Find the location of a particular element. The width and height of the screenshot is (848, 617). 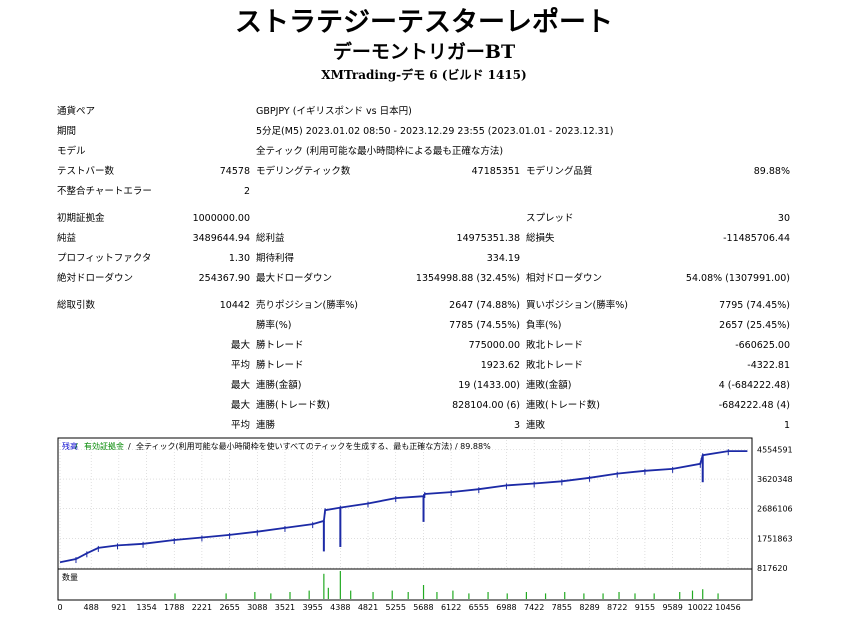

spread-label: スプレッド is located at coordinates (550, 218).